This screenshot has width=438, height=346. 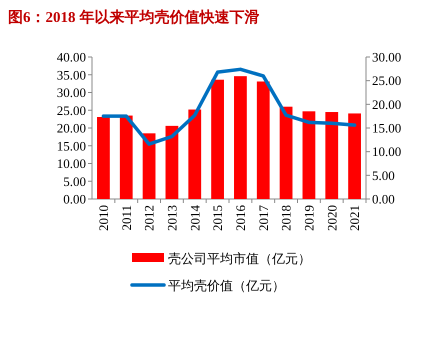 What do you see at coordinates (332, 218) in the screenshot?
I see `x-tick-label: 2020` at bounding box center [332, 218].